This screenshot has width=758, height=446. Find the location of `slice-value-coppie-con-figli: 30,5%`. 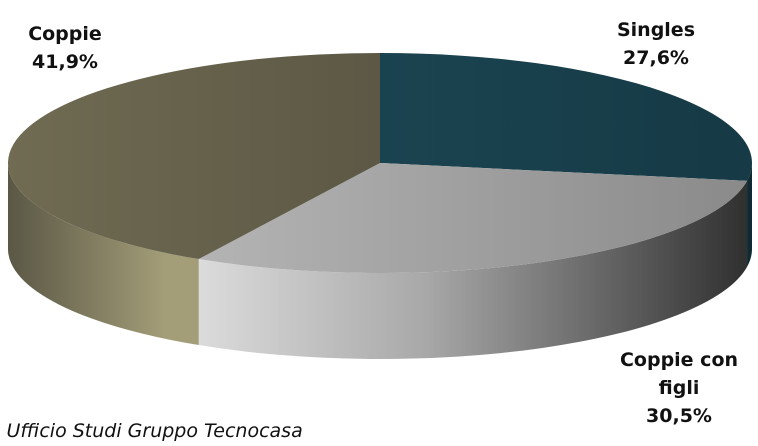

slice-value-coppie-con-figli: 30,5% is located at coordinates (679, 416).